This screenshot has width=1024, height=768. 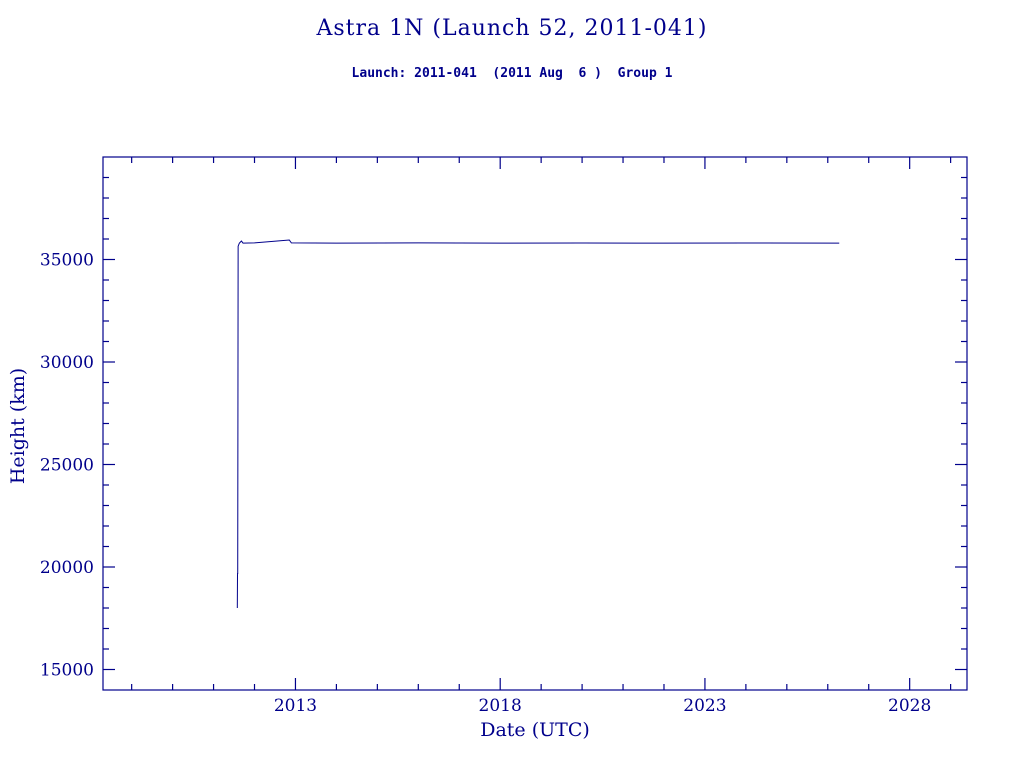 I want to click on y-tick-label: 15000, so click(x=67, y=671).